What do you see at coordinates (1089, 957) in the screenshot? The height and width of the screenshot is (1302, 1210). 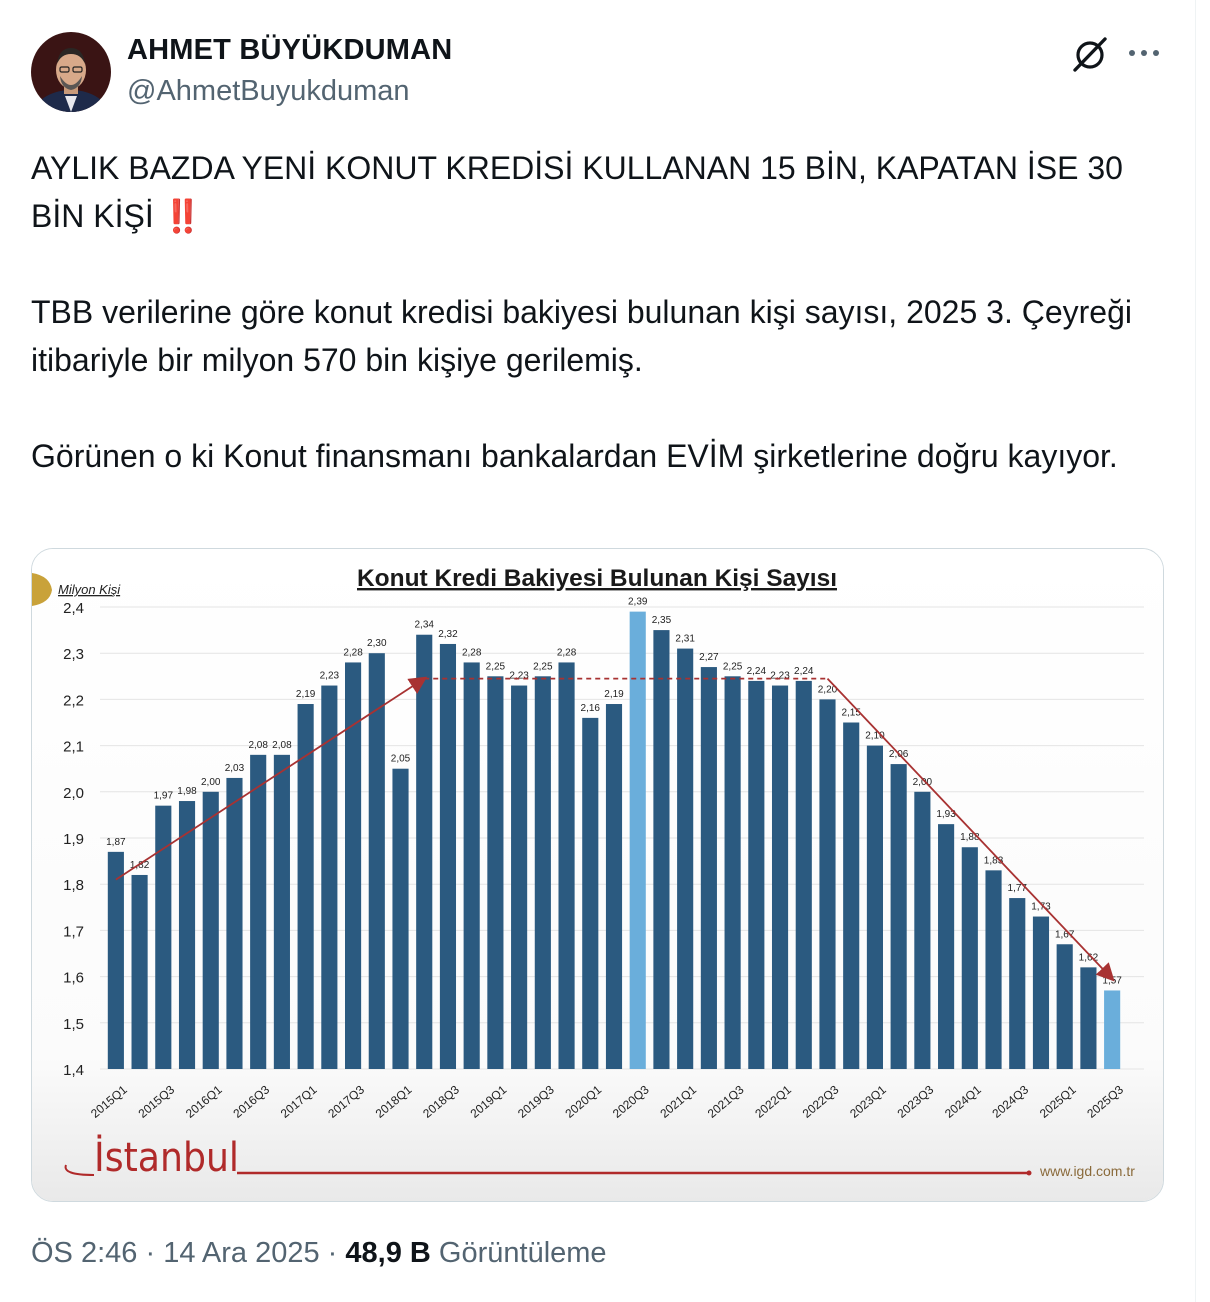 I see `bar-data-label: 1,62` at bounding box center [1089, 957].